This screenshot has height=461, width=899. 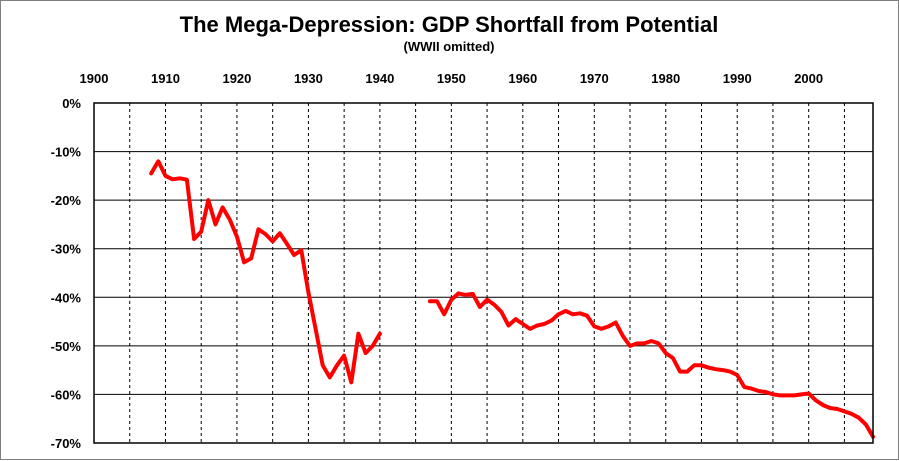 What do you see at coordinates (665, 78) in the screenshot?
I see `x-tick-label: 1980` at bounding box center [665, 78].